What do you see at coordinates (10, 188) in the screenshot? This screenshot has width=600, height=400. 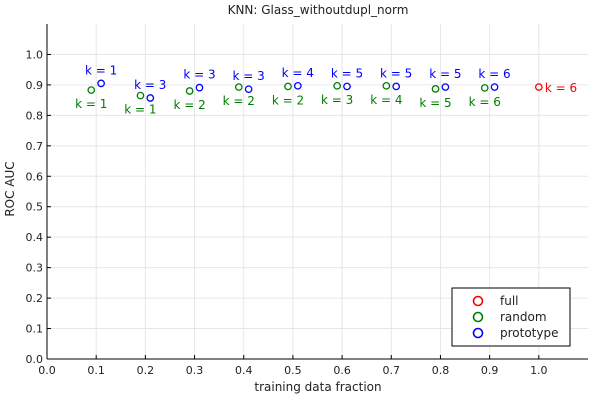 I see `y-axis-label: ROC AUC` at bounding box center [10, 188].